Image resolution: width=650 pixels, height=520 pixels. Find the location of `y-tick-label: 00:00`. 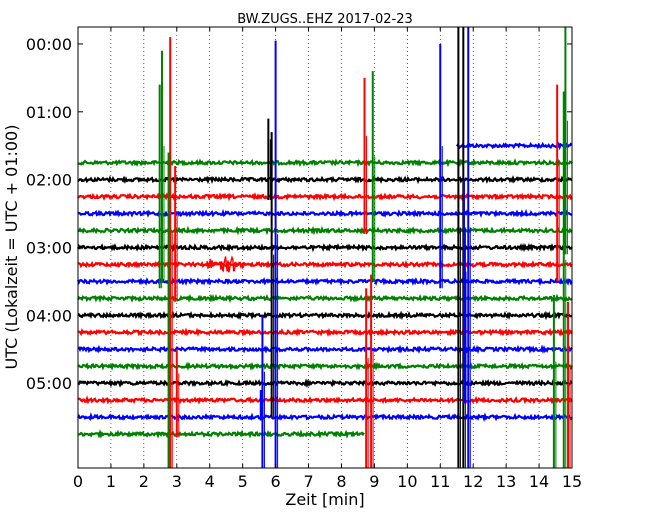

y-tick-label: 00:00 is located at coordinates (49, 44).